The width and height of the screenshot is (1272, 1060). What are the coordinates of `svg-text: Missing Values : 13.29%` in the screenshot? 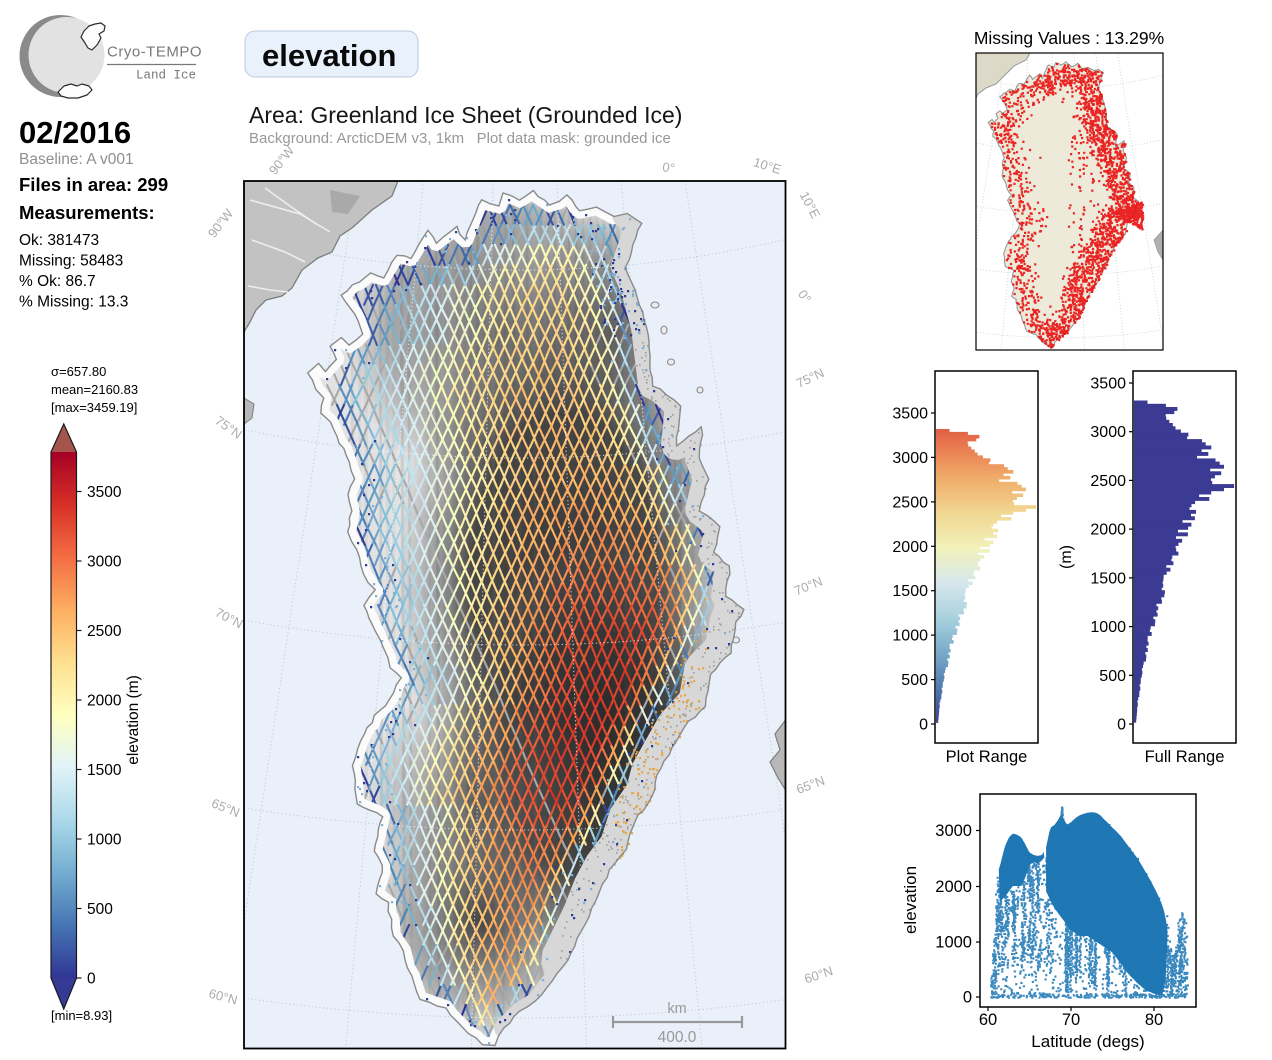 It's located at (1069, 38).